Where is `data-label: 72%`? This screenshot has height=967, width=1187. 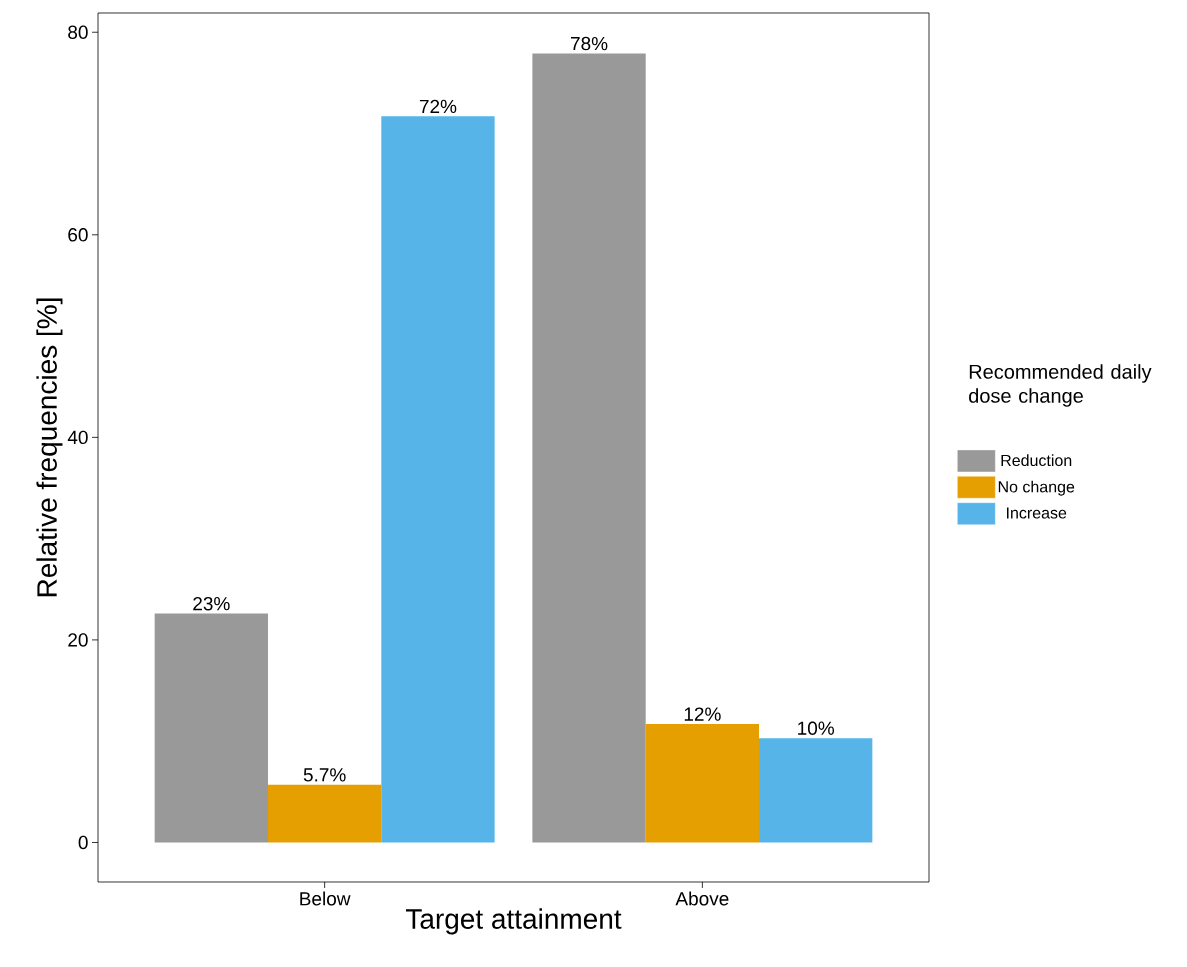
data-label: 72% is located at coordinates (438, 106).